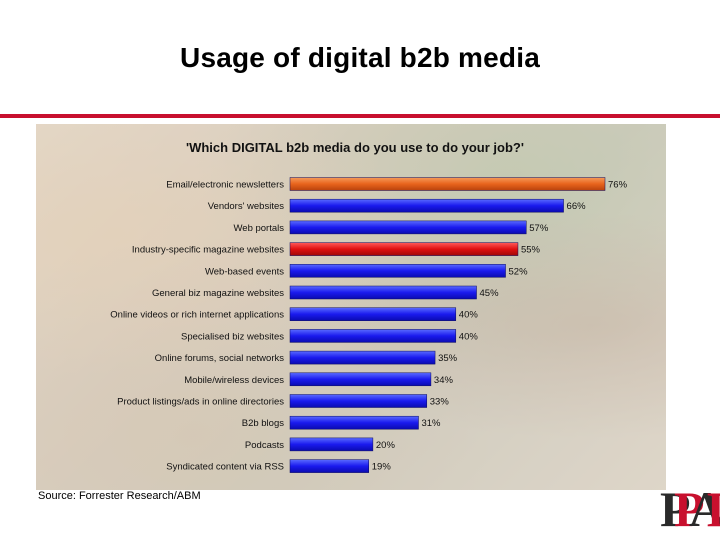 The image size is (720, 540). What do you see at coordinates (675, 509) in the screenshot?
I see `logo-letter-p1: P` at bounding box center [675, 509].